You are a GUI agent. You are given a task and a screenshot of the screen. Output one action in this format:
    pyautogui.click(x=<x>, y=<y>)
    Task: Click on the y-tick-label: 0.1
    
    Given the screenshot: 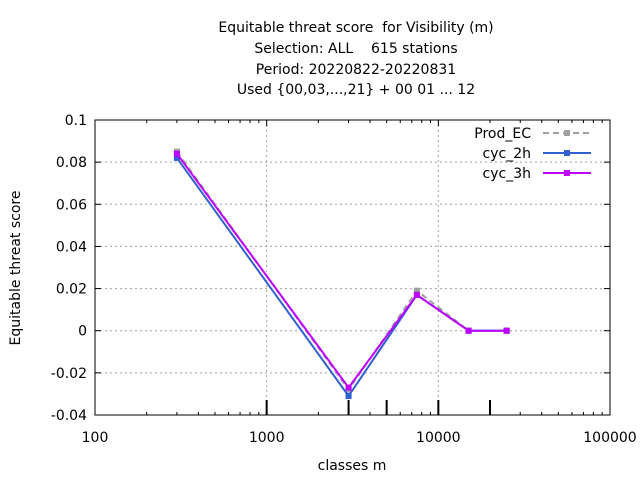 What is the action you would take?
    pyautogui.click(x=76, y=121)
    